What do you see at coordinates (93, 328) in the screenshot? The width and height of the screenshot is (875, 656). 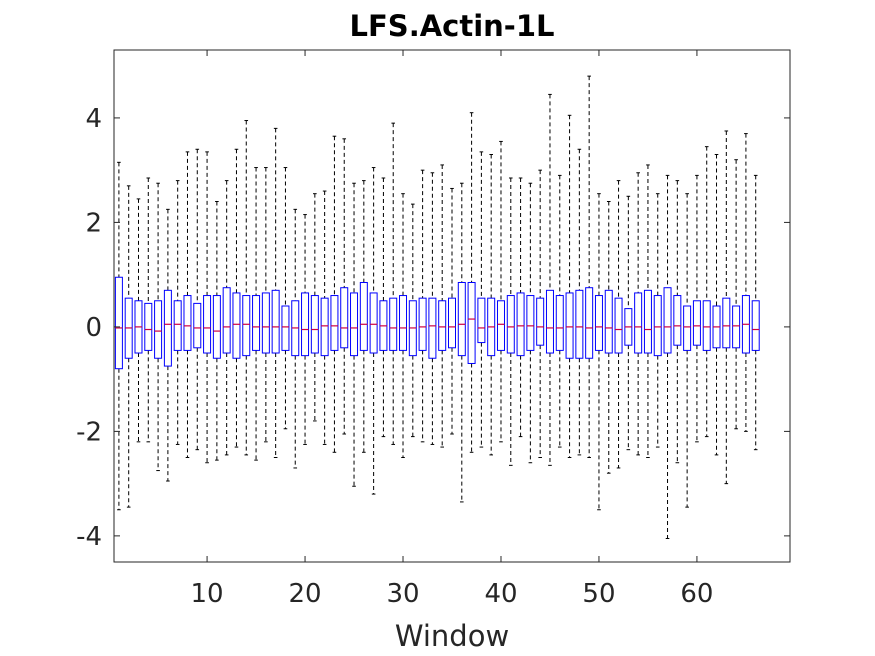 I see `y-tick-label: 0` at bounding box center [93, 328].